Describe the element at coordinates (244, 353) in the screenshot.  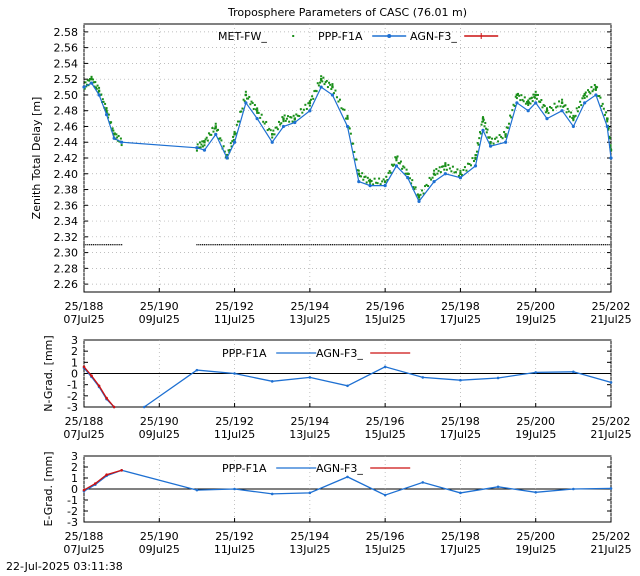
I see `legend-label: PPP-F1A` at that location.